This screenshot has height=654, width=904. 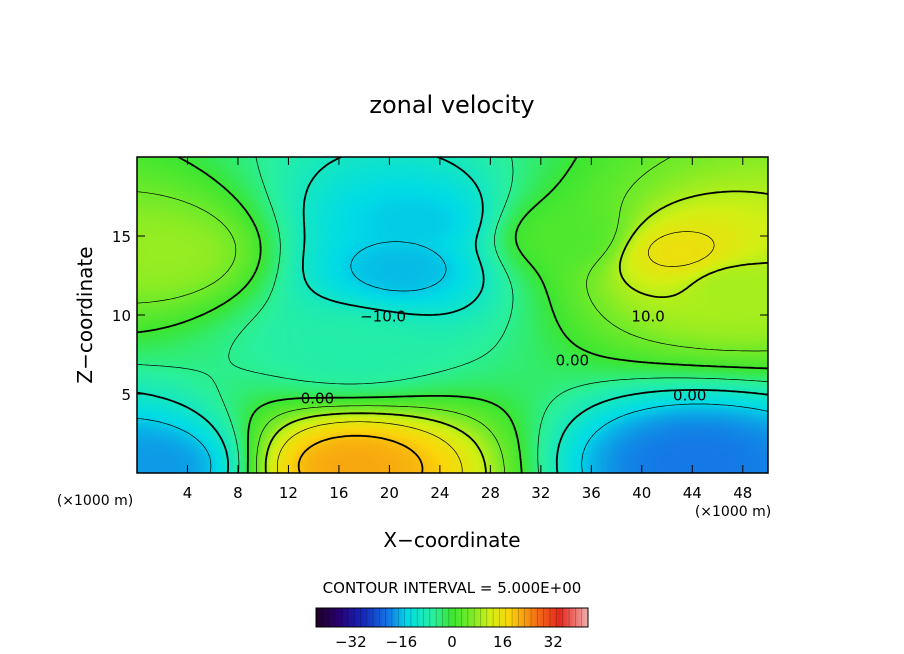 I want to click on x-axis-label: X−coordinate, so click(x=451, y=540).